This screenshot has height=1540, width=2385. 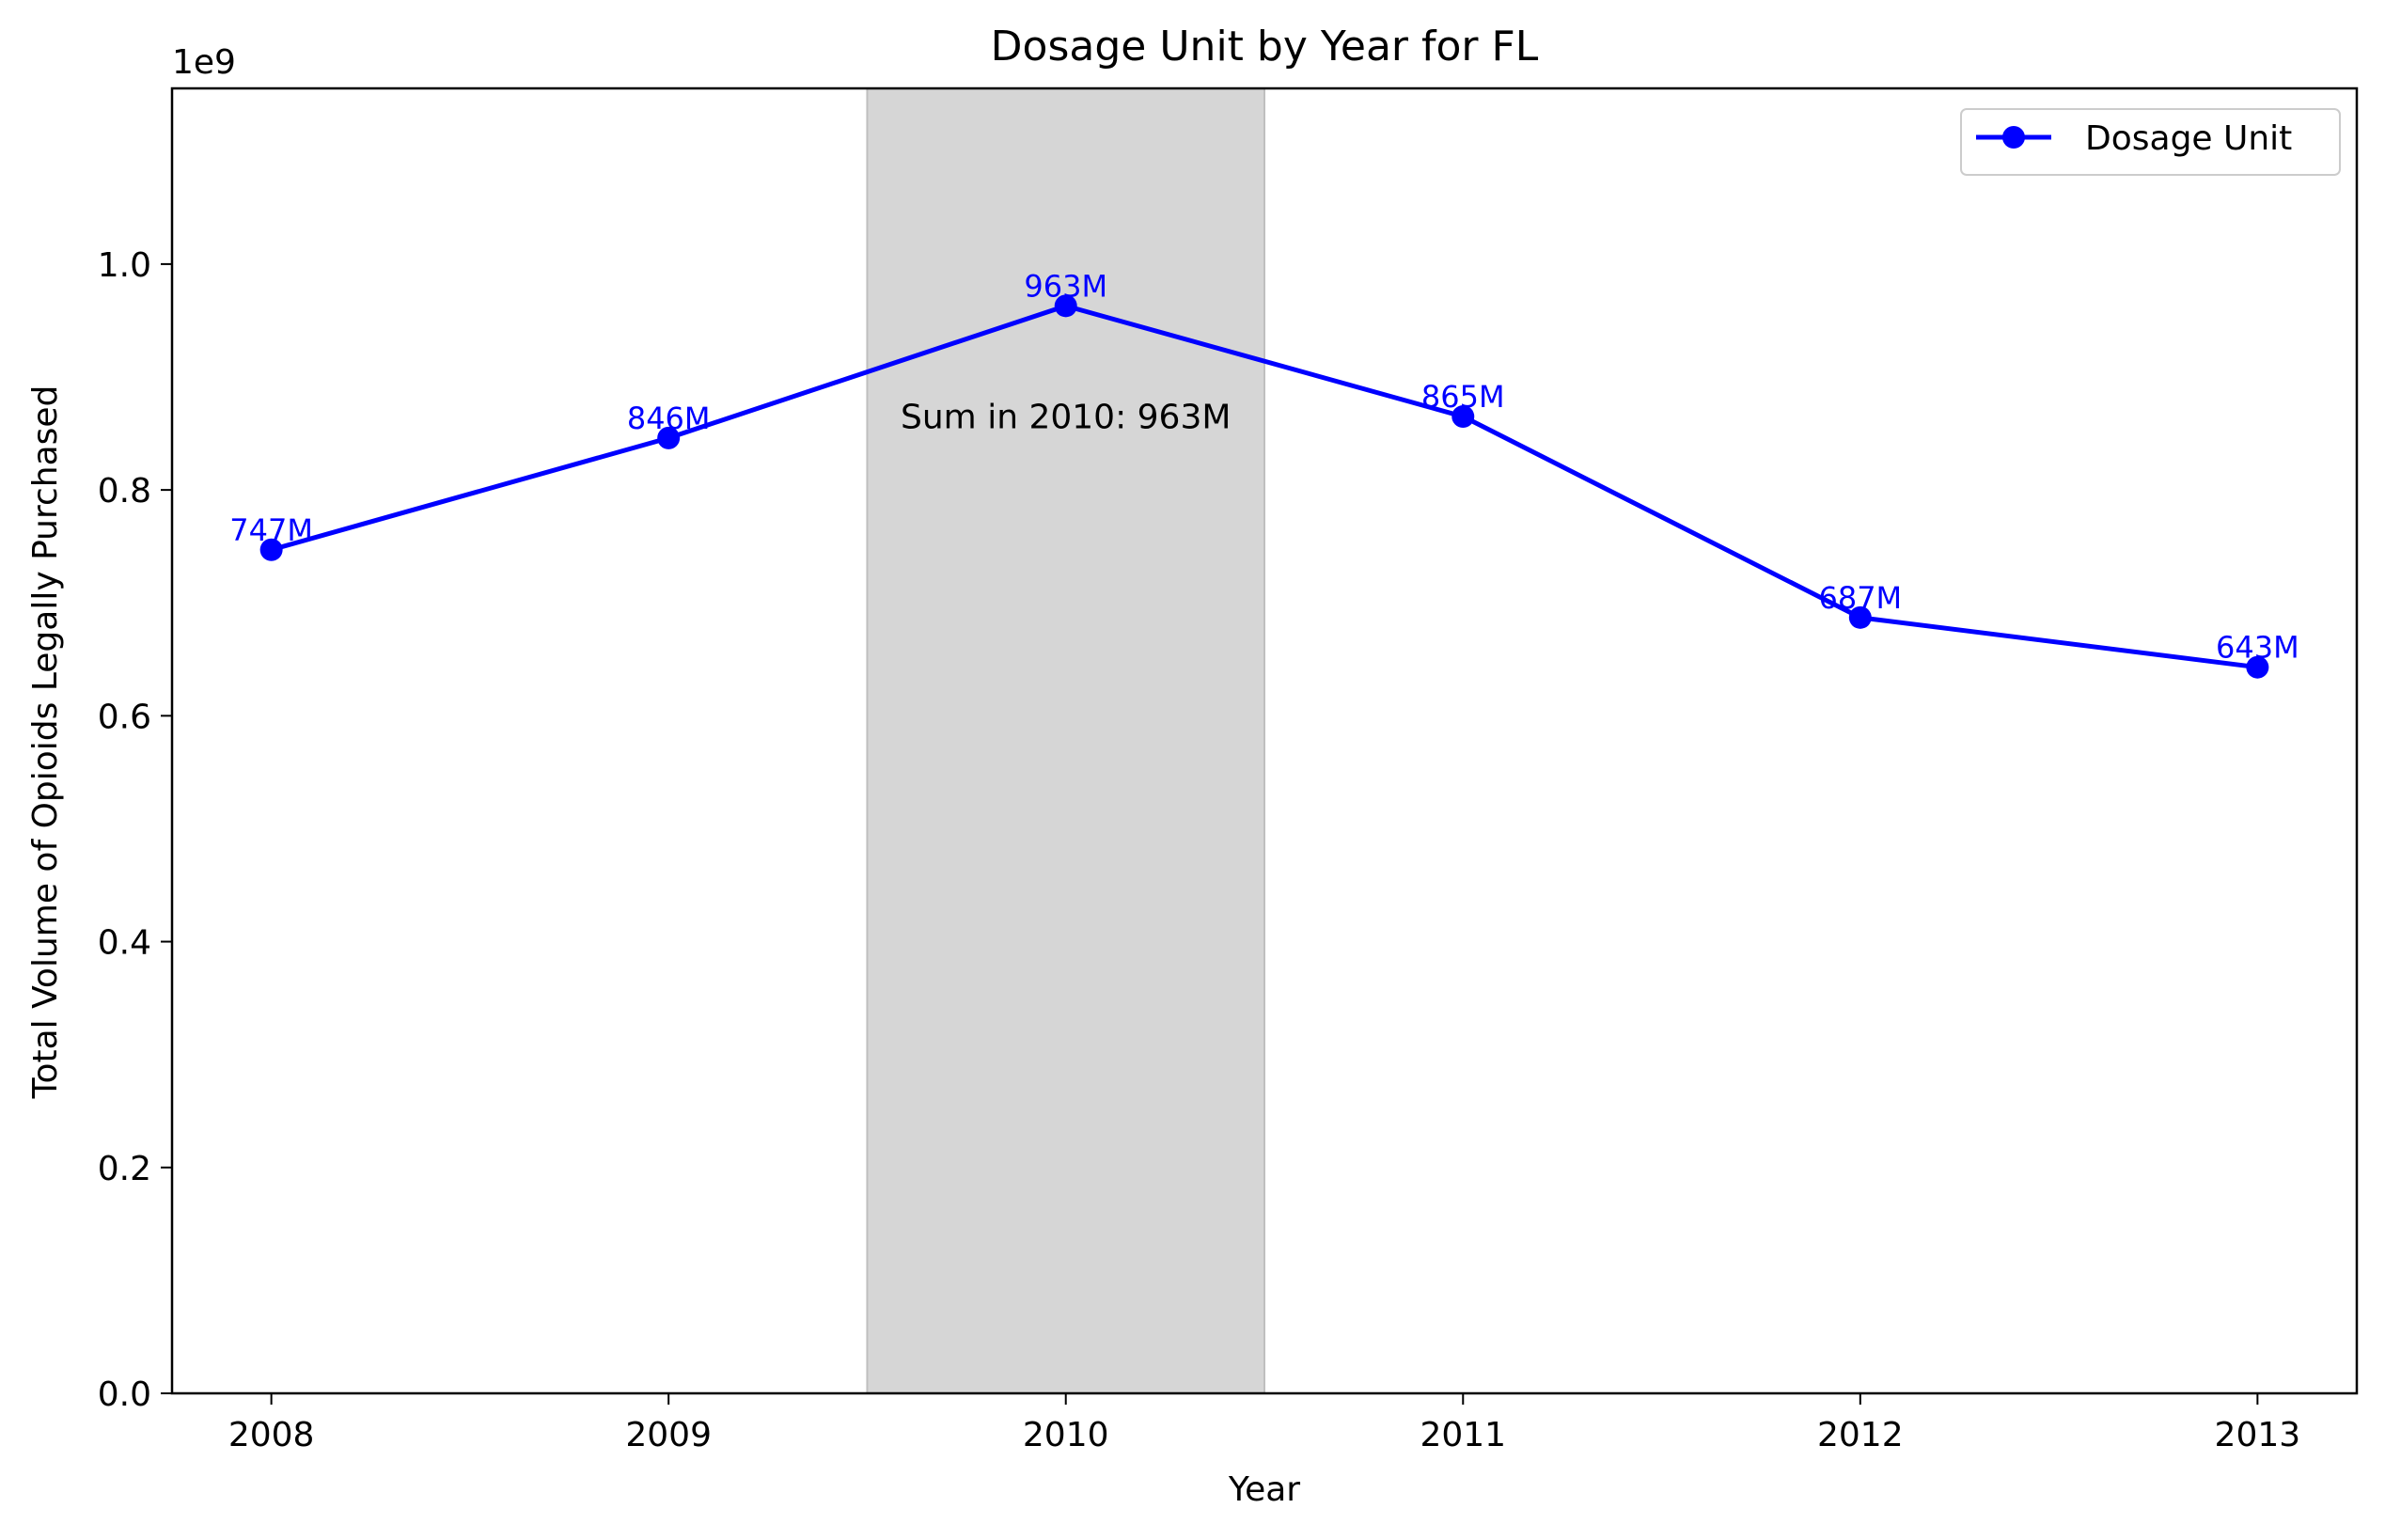 What do you see at coordinates (1066, 1435) in the screenshot?
I see `x-tick-label: 2010` at bounding box center [1066, 1435].